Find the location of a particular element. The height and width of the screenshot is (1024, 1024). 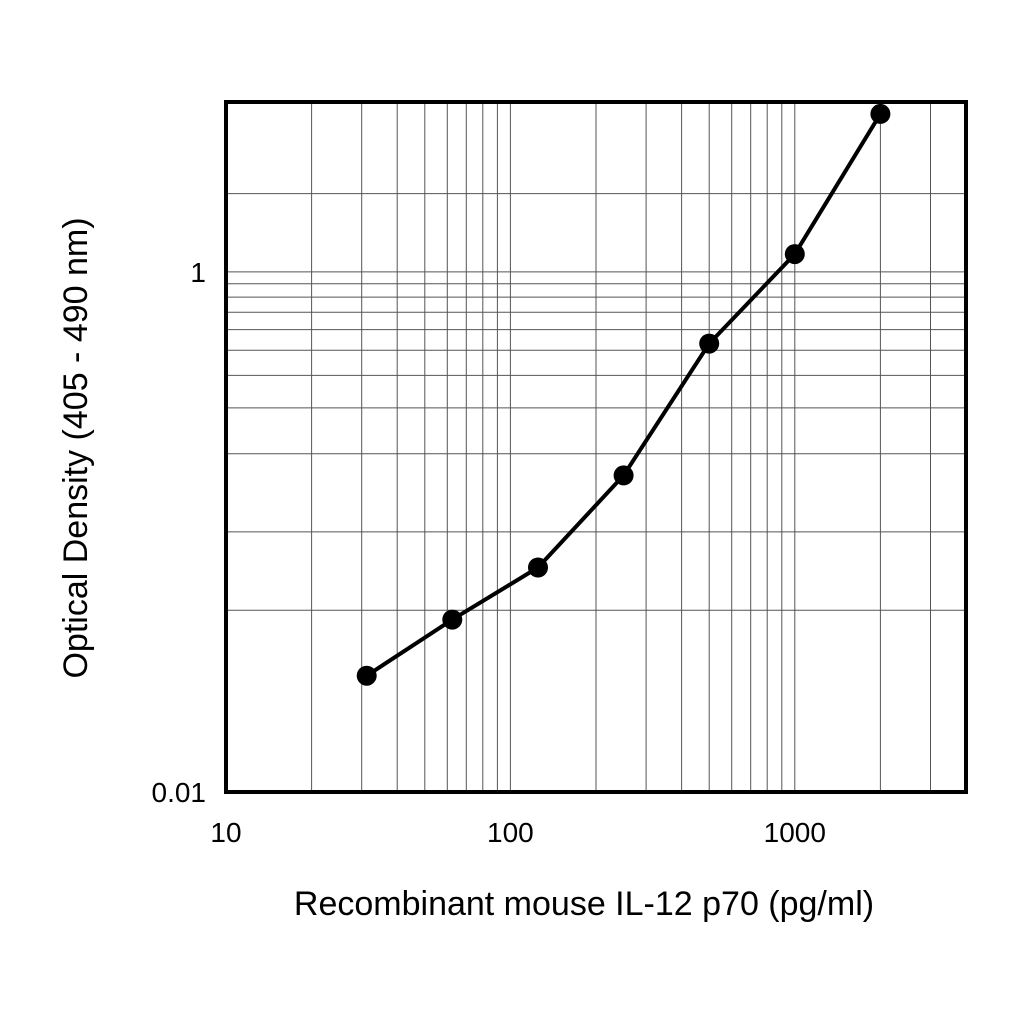

x-tick-label: 100 is located at coordinates (510, 832).